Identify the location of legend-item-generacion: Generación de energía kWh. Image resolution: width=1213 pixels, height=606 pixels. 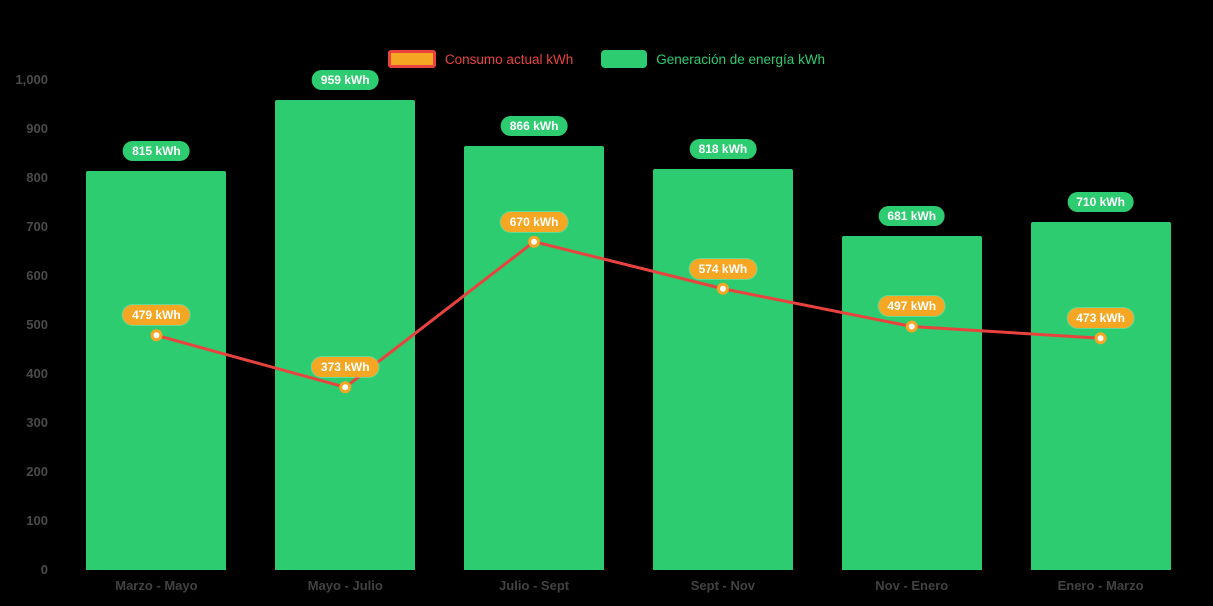
(713, 59).